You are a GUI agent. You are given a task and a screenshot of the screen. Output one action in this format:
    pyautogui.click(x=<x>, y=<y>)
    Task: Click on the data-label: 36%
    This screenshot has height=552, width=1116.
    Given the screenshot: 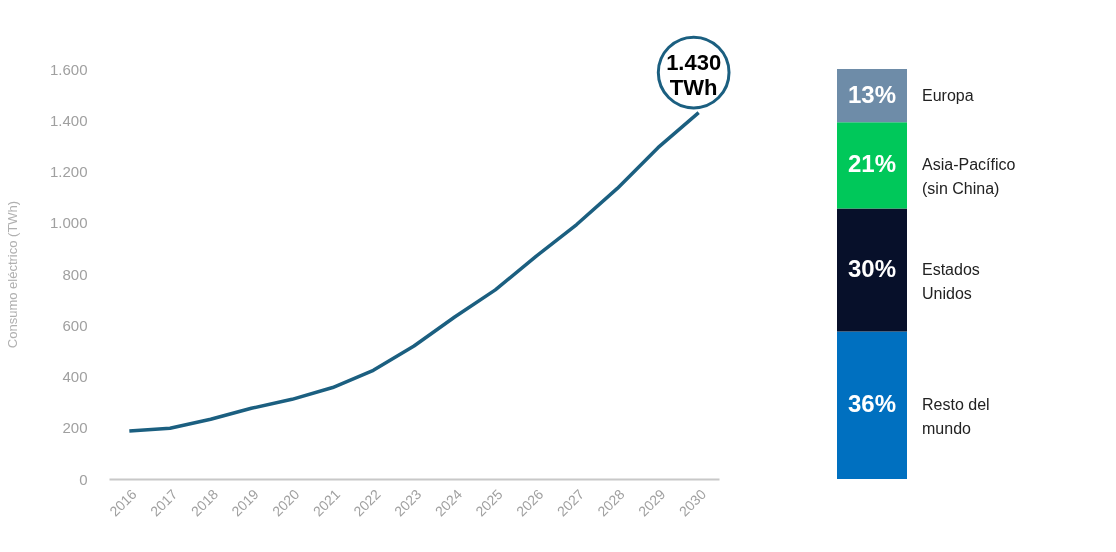 What is the action you would take?
    pyautogui.click(x=872, y=404)
    